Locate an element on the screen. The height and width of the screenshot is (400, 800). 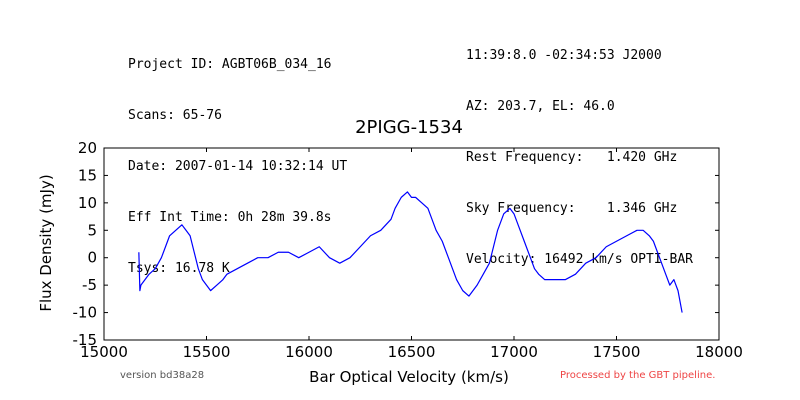
y-tick-label: 0 is located at coordinates (92, 258).